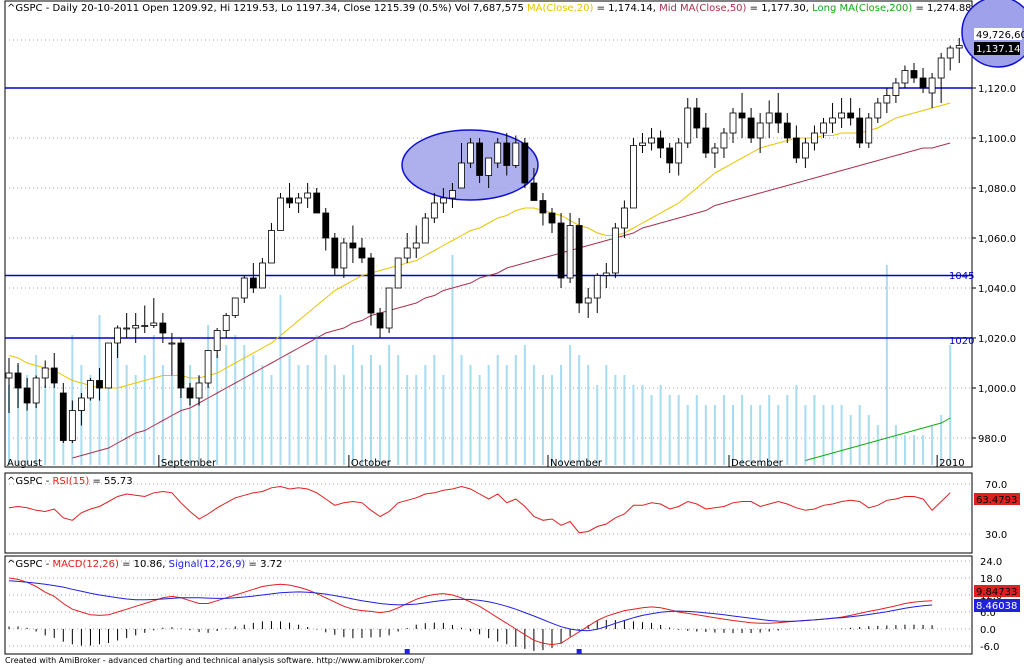 The height and width of the screenshot is (666, 1024). I want to click on macd-y-tick-label: 0.0, so click(988, 630).